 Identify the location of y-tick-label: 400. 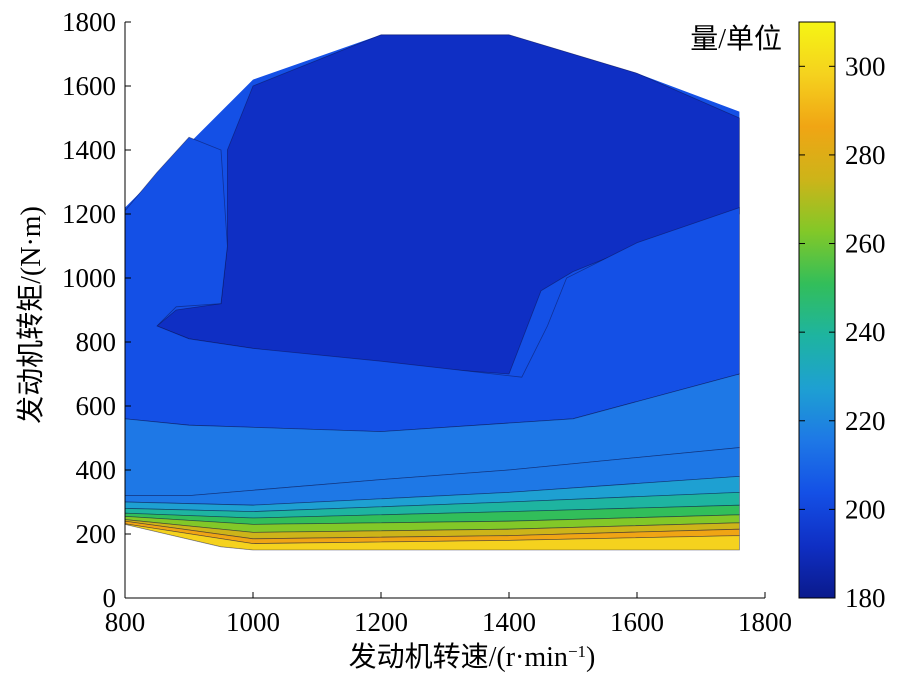
(96, 470).